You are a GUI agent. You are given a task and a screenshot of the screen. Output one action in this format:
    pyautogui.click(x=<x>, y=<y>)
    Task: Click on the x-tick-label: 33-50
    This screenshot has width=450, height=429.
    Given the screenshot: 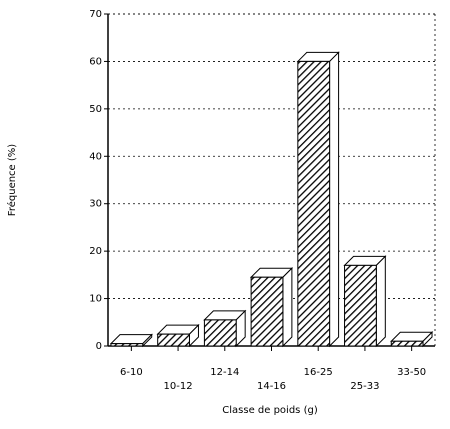 What is the action you would take?
    pyautogui.click(x=411, y=372)
    